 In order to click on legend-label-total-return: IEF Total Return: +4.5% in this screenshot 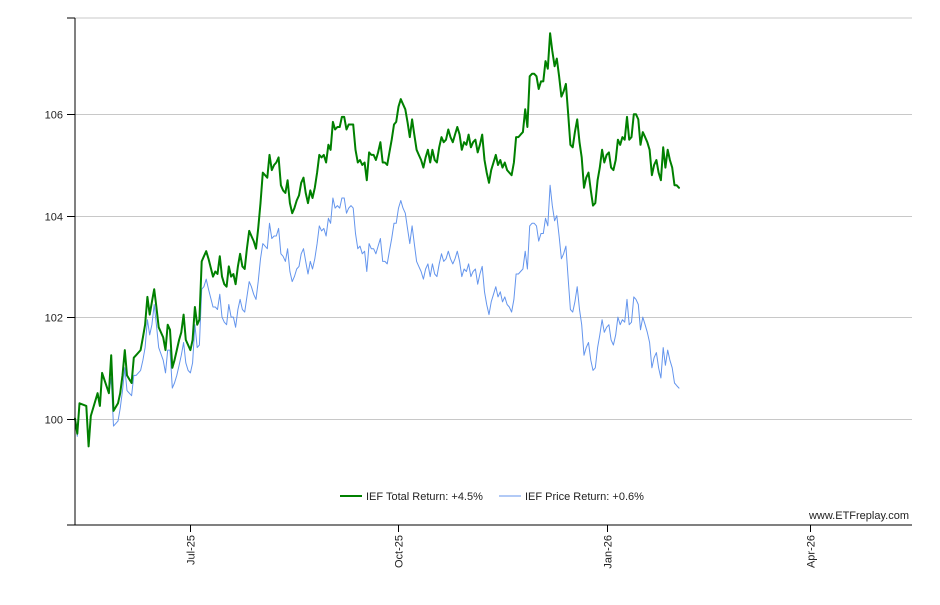, I will do `click(424, 497)`.